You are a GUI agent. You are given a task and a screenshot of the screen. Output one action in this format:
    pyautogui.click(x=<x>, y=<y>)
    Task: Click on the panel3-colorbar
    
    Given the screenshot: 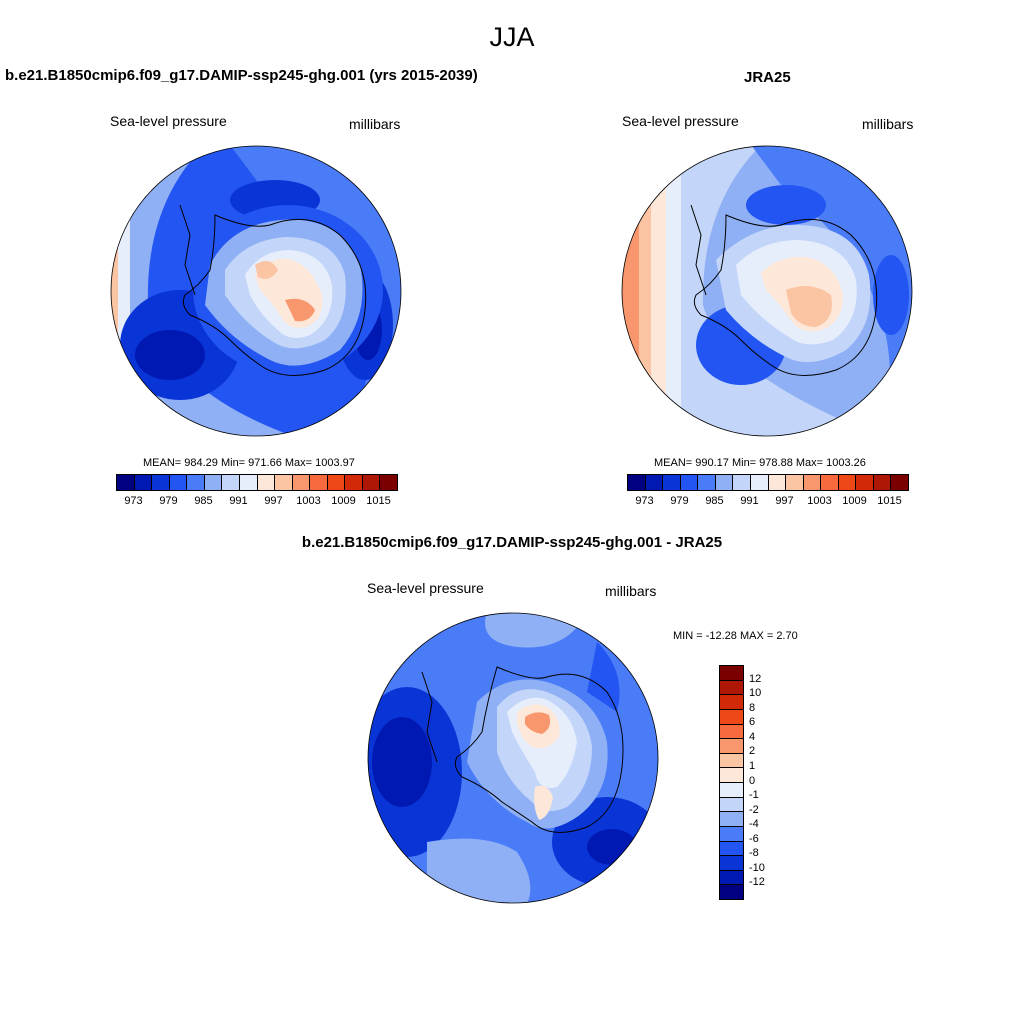 What is the action you would take?
    pyautogui.click(x=731, y=782)
    